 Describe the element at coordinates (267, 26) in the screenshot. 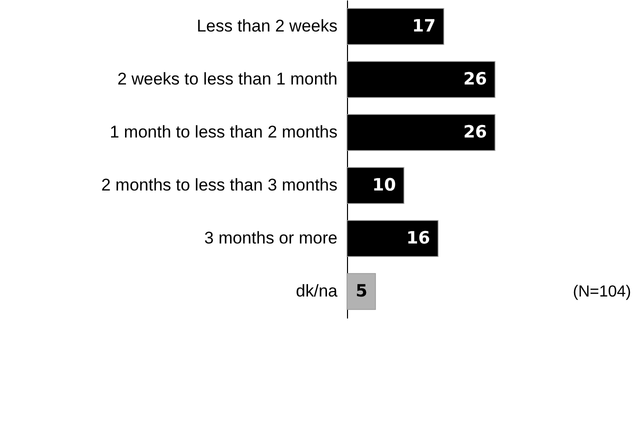

I see `y-tick-label: Less than 2 weeks` at that location.